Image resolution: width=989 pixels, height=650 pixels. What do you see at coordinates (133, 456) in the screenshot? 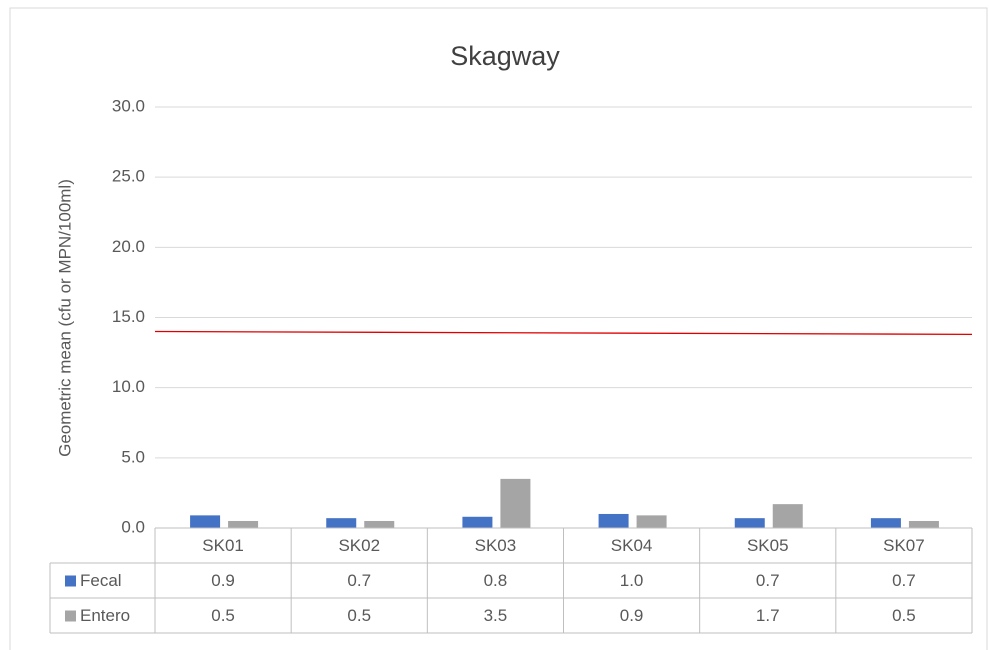
I see `y-tick-label: 5.0` at bounding box center [133, 456].